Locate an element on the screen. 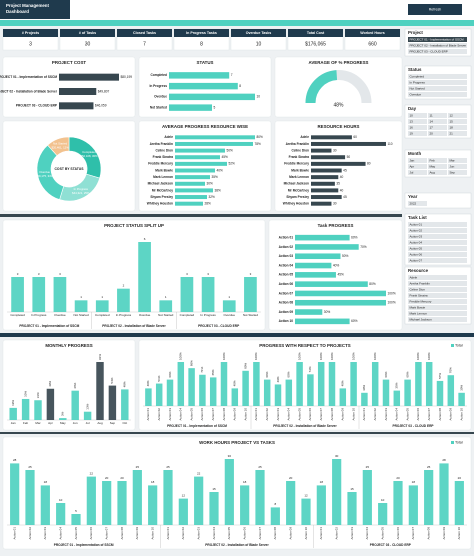 This screenshot has height=556, width=474. slicer-item-label: Aug is located at coordinates (433, 172).